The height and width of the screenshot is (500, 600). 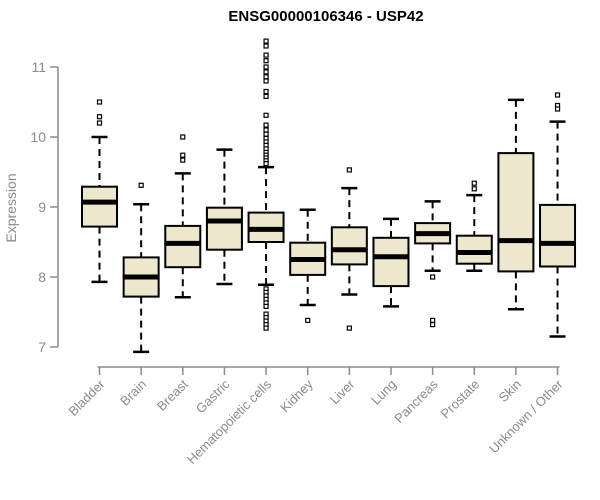 What do you see at coordinates (38, 67) in the screenshot?
I see `y-tick-label: 11` at bounding box center [38, 67].